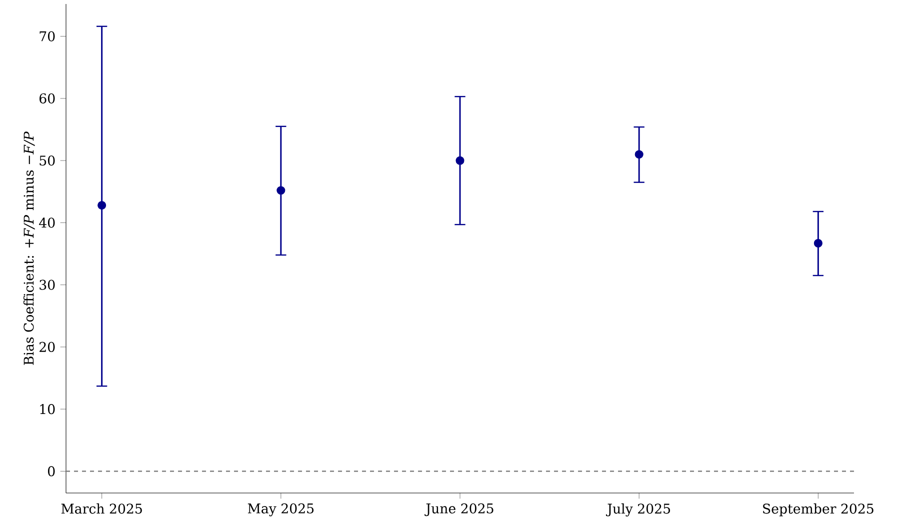 This screenshot has height=524, width=897. What do you see at coordinates (29, 248) in the screenshot?
I see `y-axis-title: Bias Coefficient: +F/P minus −F/P` at bounding box center [29, 248].